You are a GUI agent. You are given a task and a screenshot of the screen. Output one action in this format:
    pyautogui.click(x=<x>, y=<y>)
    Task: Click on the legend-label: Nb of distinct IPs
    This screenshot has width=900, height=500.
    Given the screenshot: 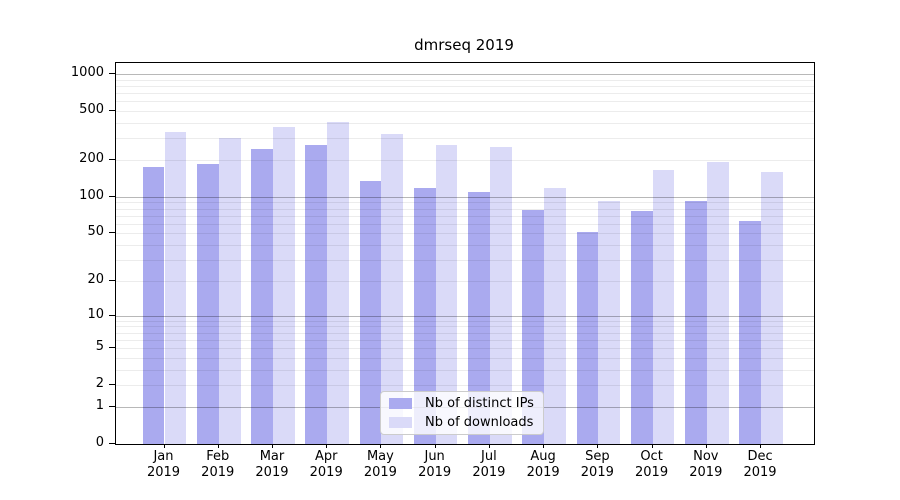 What is the action you would take?
    pyautogui.click(x=479, y=403)
    